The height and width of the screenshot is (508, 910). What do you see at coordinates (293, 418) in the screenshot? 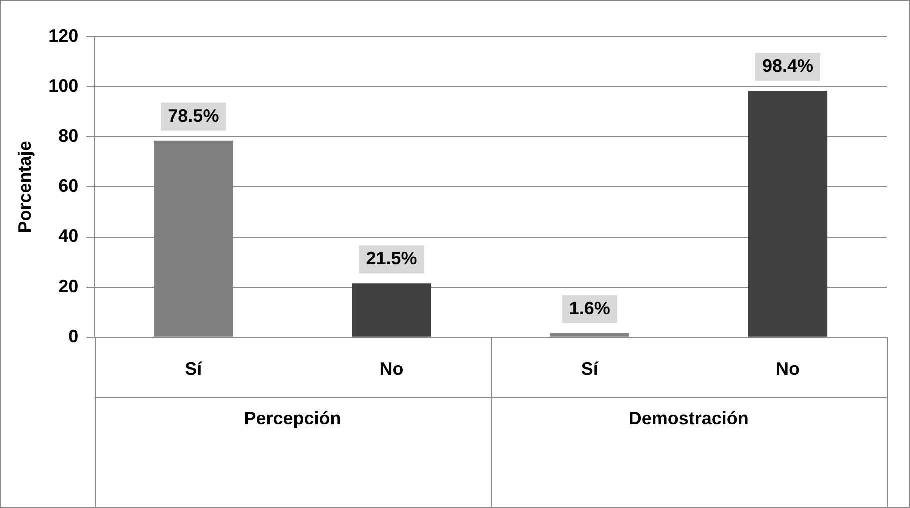
I see `text: Percepción` at bounding box center [293, 418].